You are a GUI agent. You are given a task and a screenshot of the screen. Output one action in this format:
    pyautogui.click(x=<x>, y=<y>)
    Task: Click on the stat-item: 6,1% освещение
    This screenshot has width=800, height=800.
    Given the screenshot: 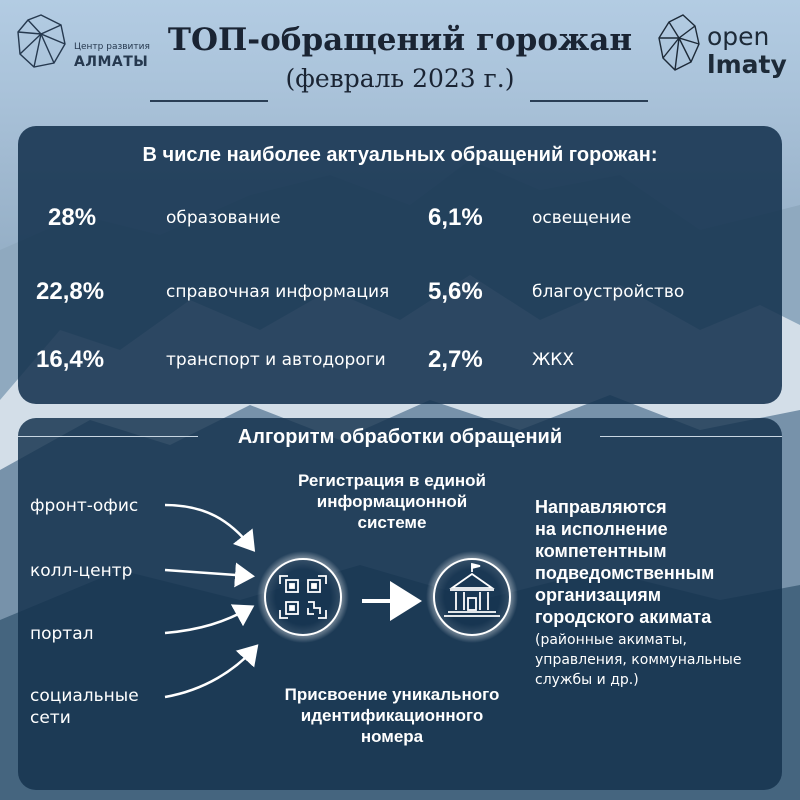 What is the action you would take?
    pyautogui.click(x=598, y=224)
    